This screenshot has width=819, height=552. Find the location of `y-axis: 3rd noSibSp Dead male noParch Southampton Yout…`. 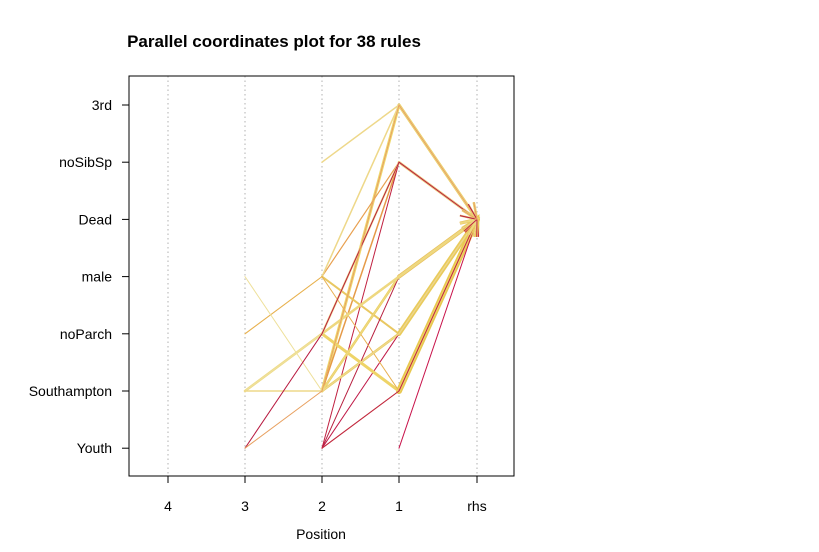

y-axis: 3rd noSibSp Dead male noParch Southampton Yout… is located at coordinates (79, 276).